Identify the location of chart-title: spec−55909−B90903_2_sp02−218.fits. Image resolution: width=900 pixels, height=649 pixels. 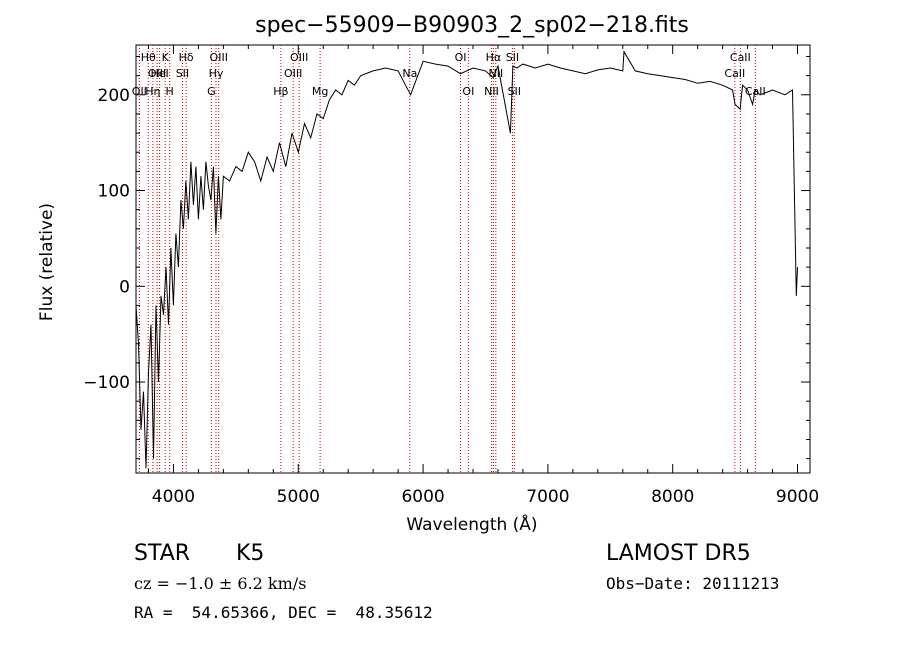
(472, 25).